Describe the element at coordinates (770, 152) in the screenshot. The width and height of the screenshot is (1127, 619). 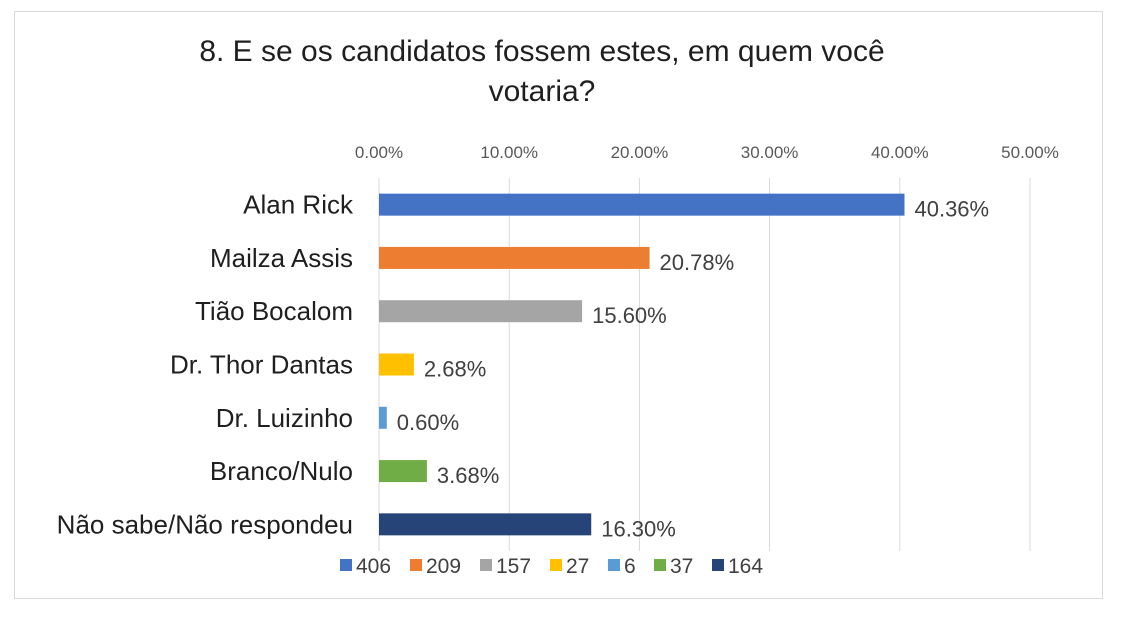
I see `x-tick-label: 30.00%` at that location.